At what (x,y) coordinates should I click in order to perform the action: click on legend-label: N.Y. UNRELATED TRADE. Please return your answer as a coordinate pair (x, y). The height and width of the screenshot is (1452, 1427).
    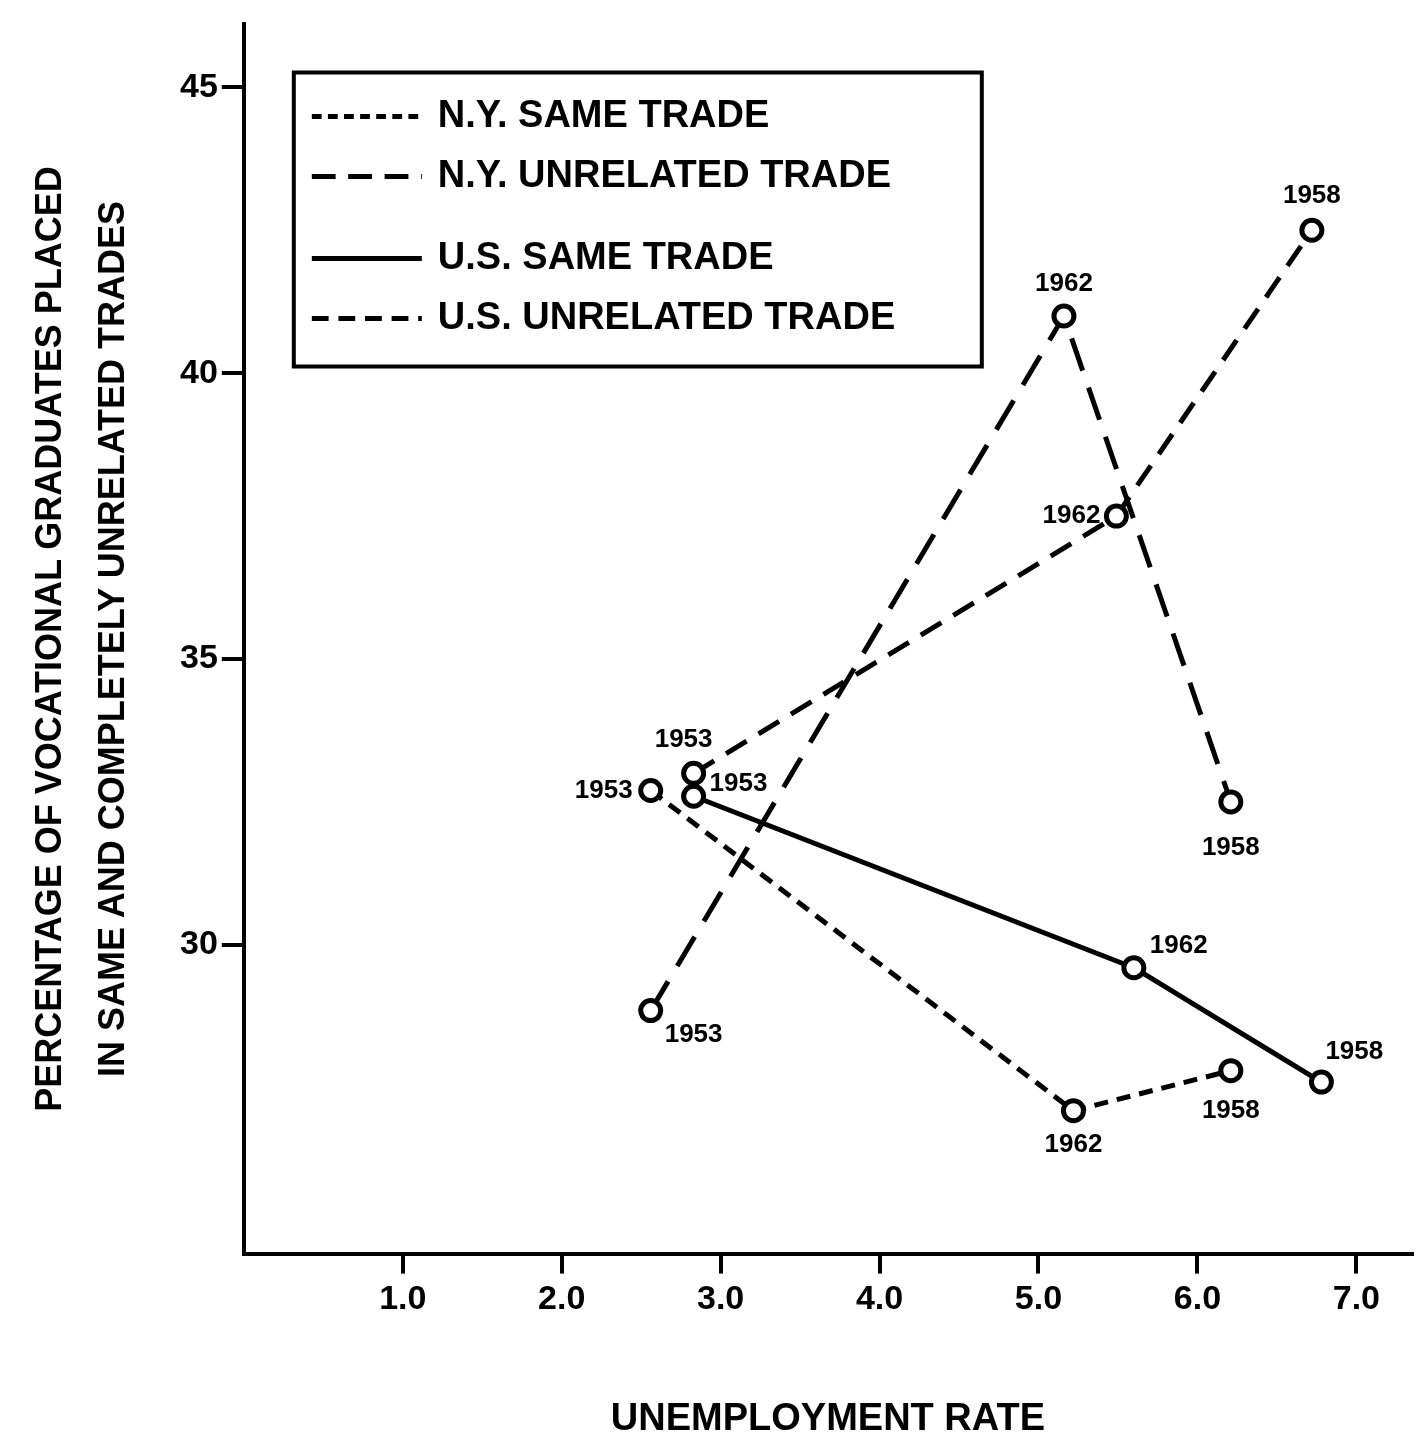
    Looking at the image, I should click on (664, 173).